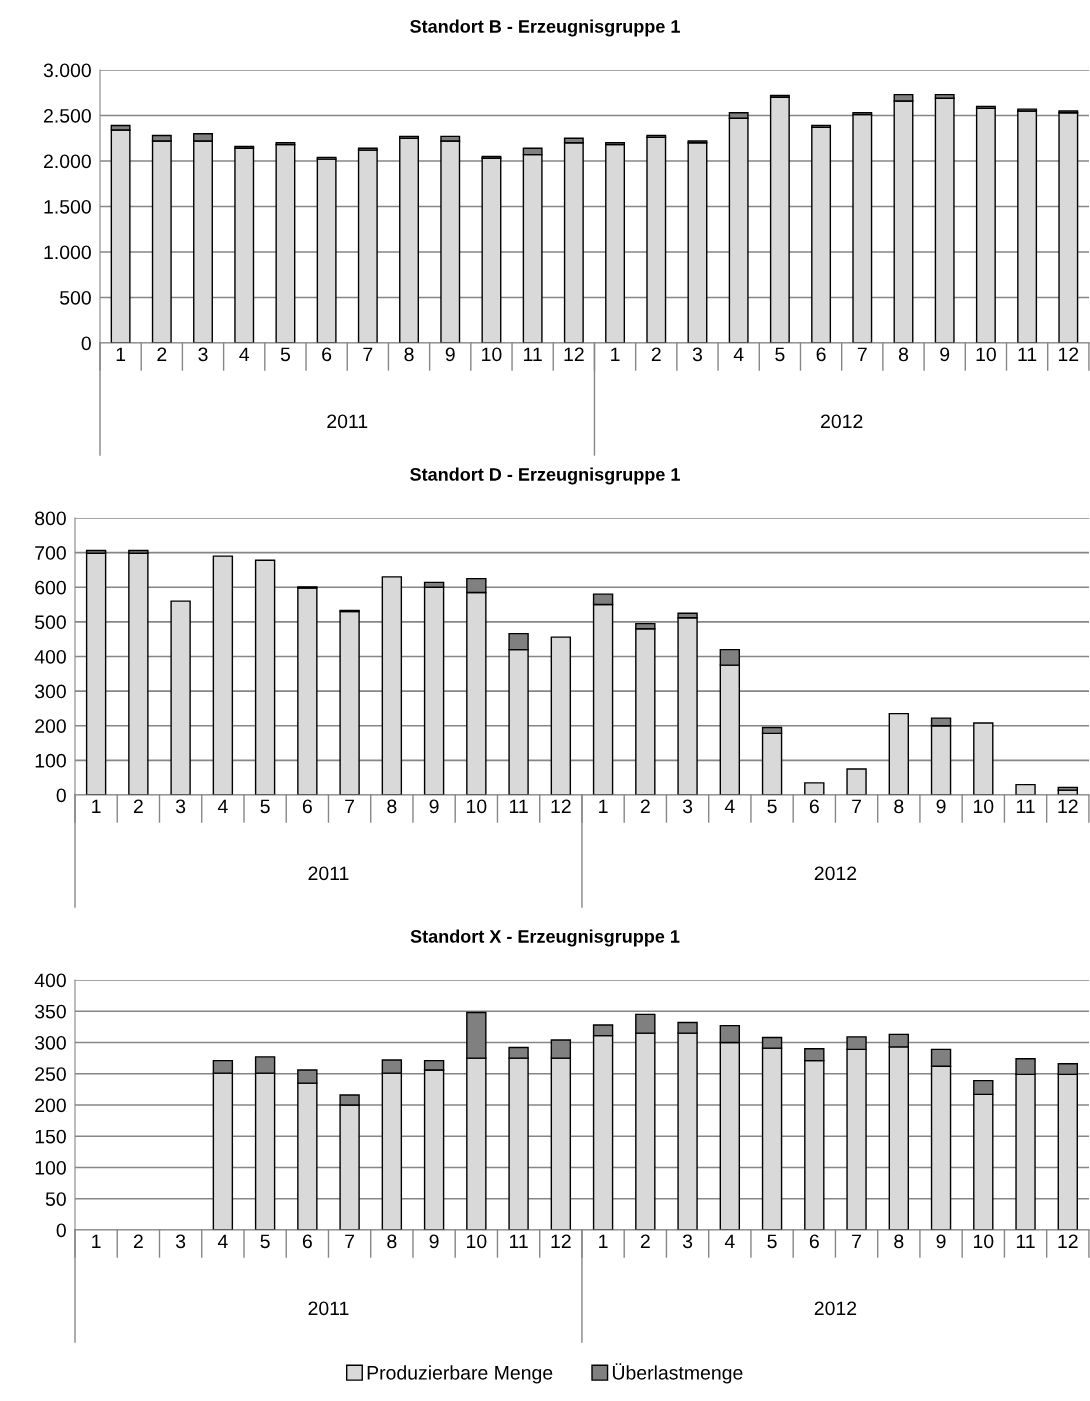 The height and width of the screenshot is (1401, 1090). Describe the element at coordinates (545, 938) in the screenshot. I see `chart-title: Standort X - Erzeugnisgruppe 1` at that location.